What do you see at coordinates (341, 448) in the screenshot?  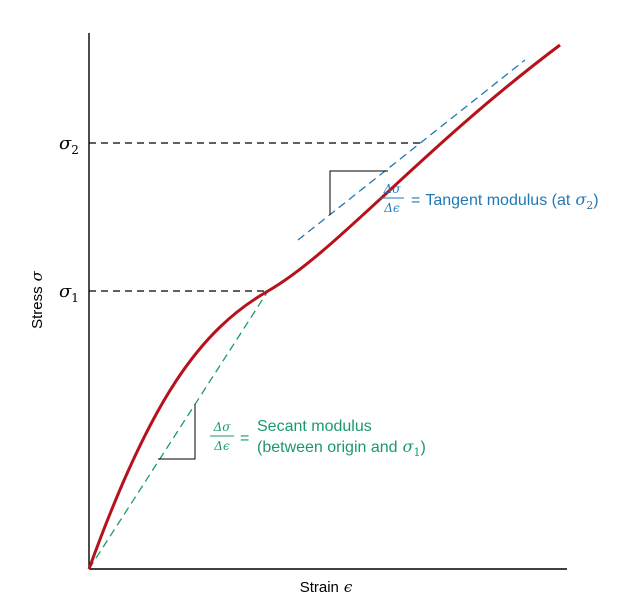 I see `secant-label-line2: (between origin and σ1)` at bounding box center [341, 448].